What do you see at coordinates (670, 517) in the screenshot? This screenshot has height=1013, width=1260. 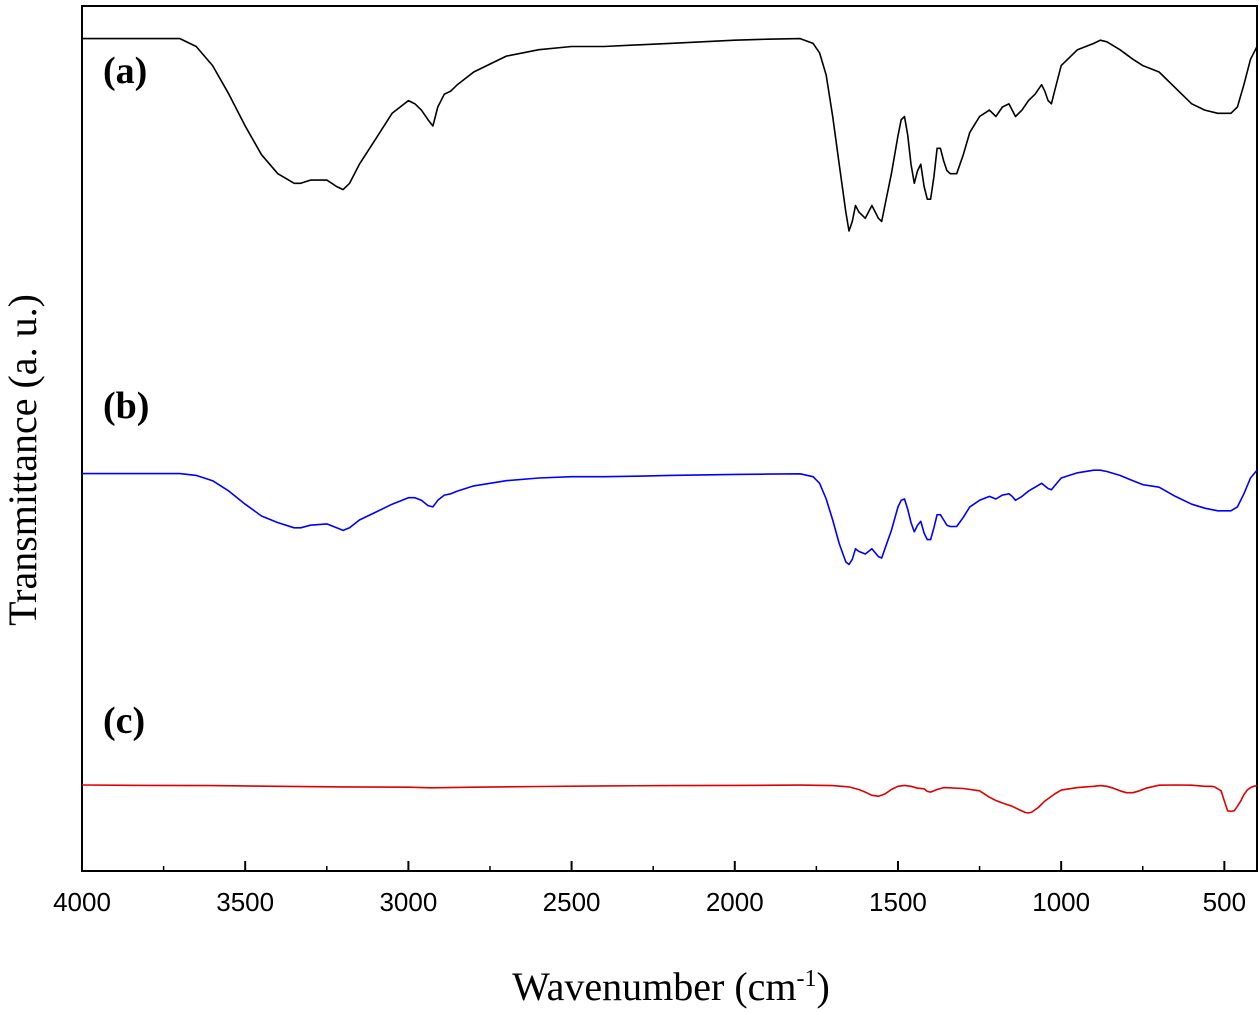 I see `series-line-b` at bounding box center [670, 517].